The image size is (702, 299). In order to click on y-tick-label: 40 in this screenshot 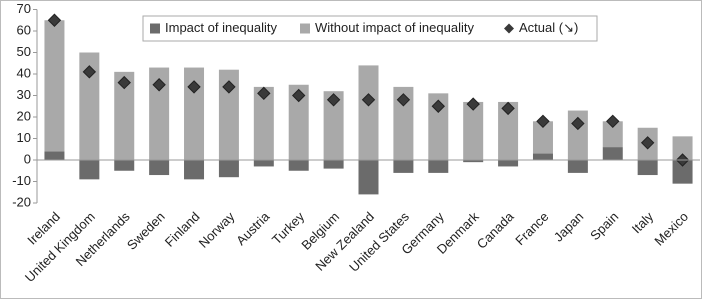, I will do `click(24, 72)`.